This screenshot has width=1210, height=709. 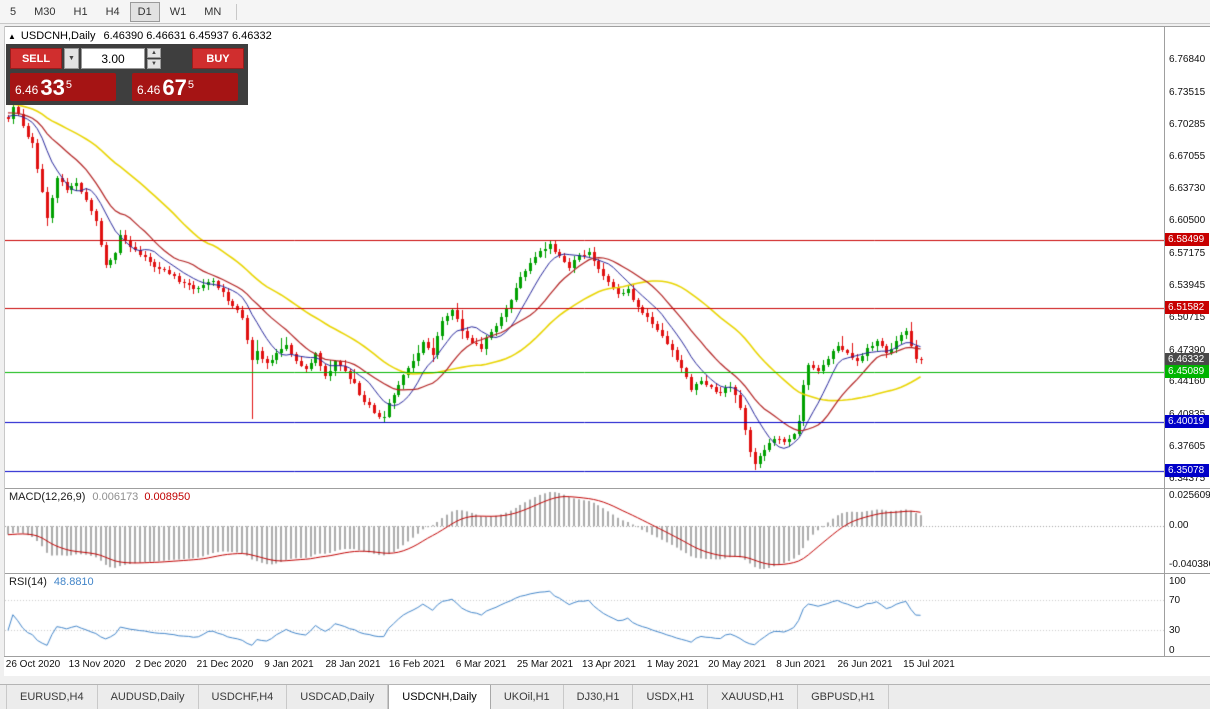 What do you see at coordinates (13, 11) in the screenshot?
I see `timeframe-button-5: 5` at bounding box center [13, 11].